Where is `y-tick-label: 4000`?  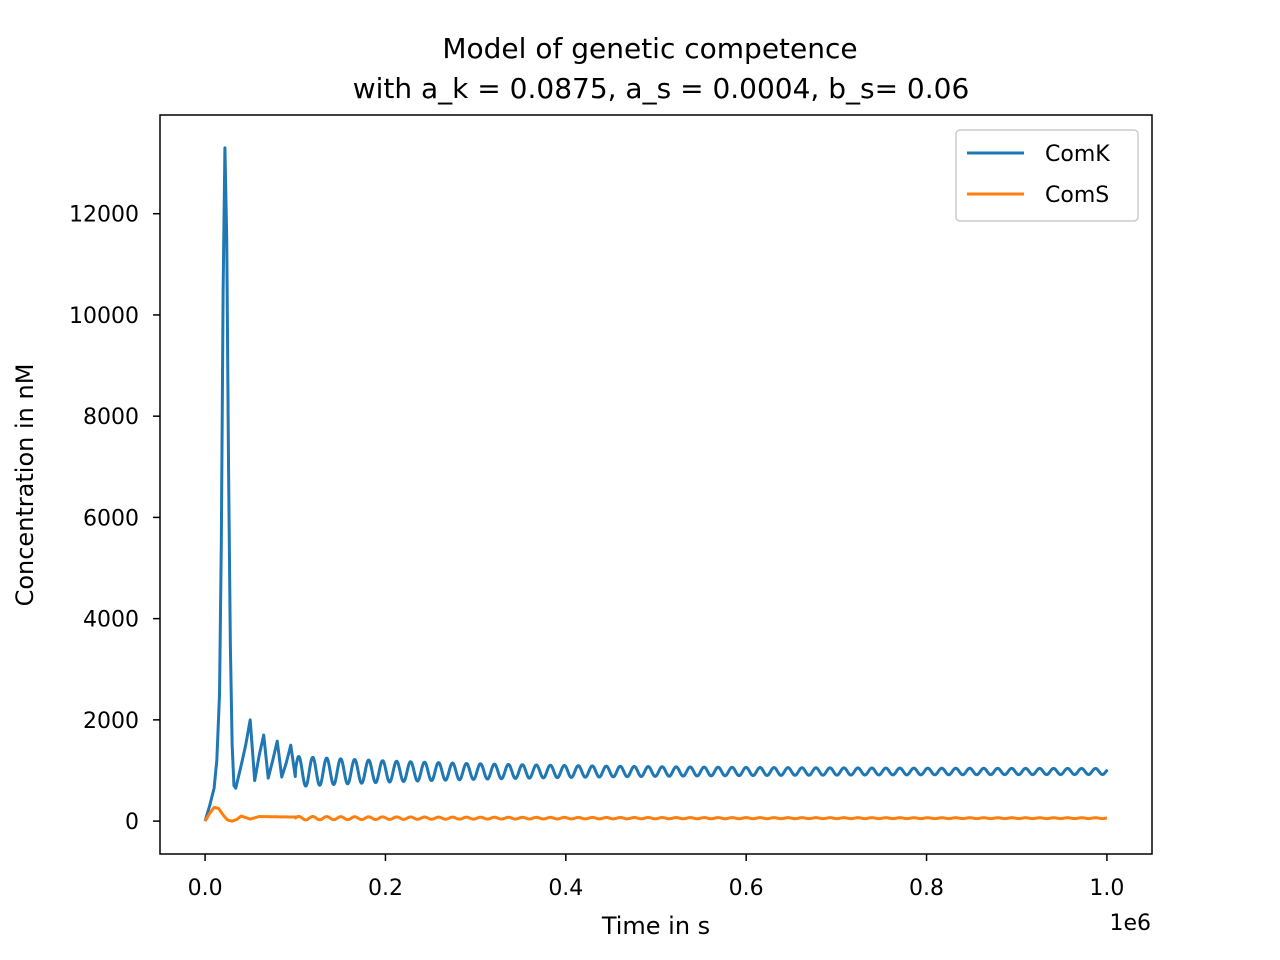
y-tick-label: 4000 is located at coordinates (111, 620).